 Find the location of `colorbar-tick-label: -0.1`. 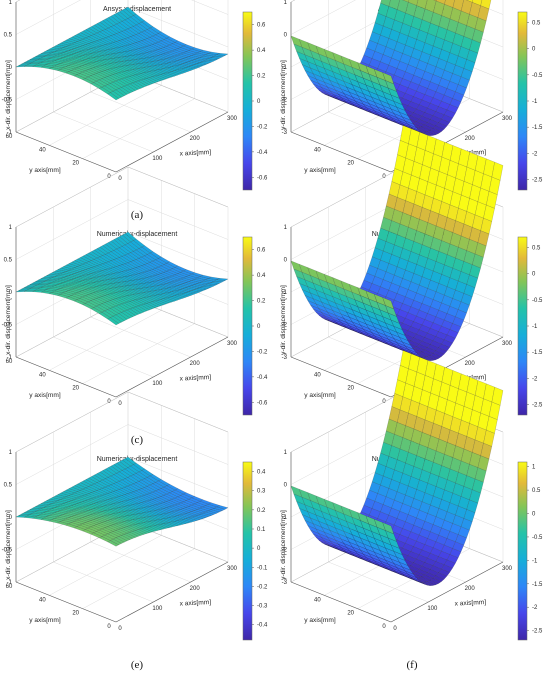

colorbar-tick-label: -0.1 is located at coordinates (262, 568).